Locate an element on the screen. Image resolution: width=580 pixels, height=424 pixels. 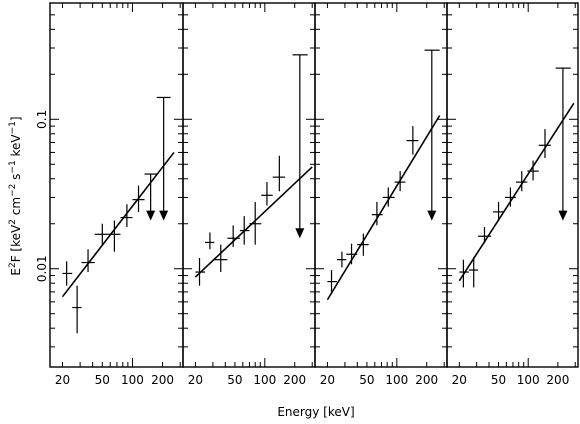
y-label-s-sup: −1 is located at coordinates (13, 166).